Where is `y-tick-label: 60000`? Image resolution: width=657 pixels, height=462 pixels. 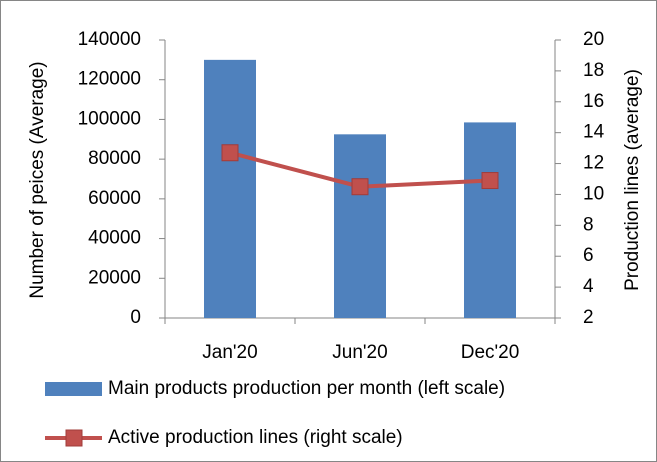 y-tick-label: 60000 is located at coordinates (114, 198).